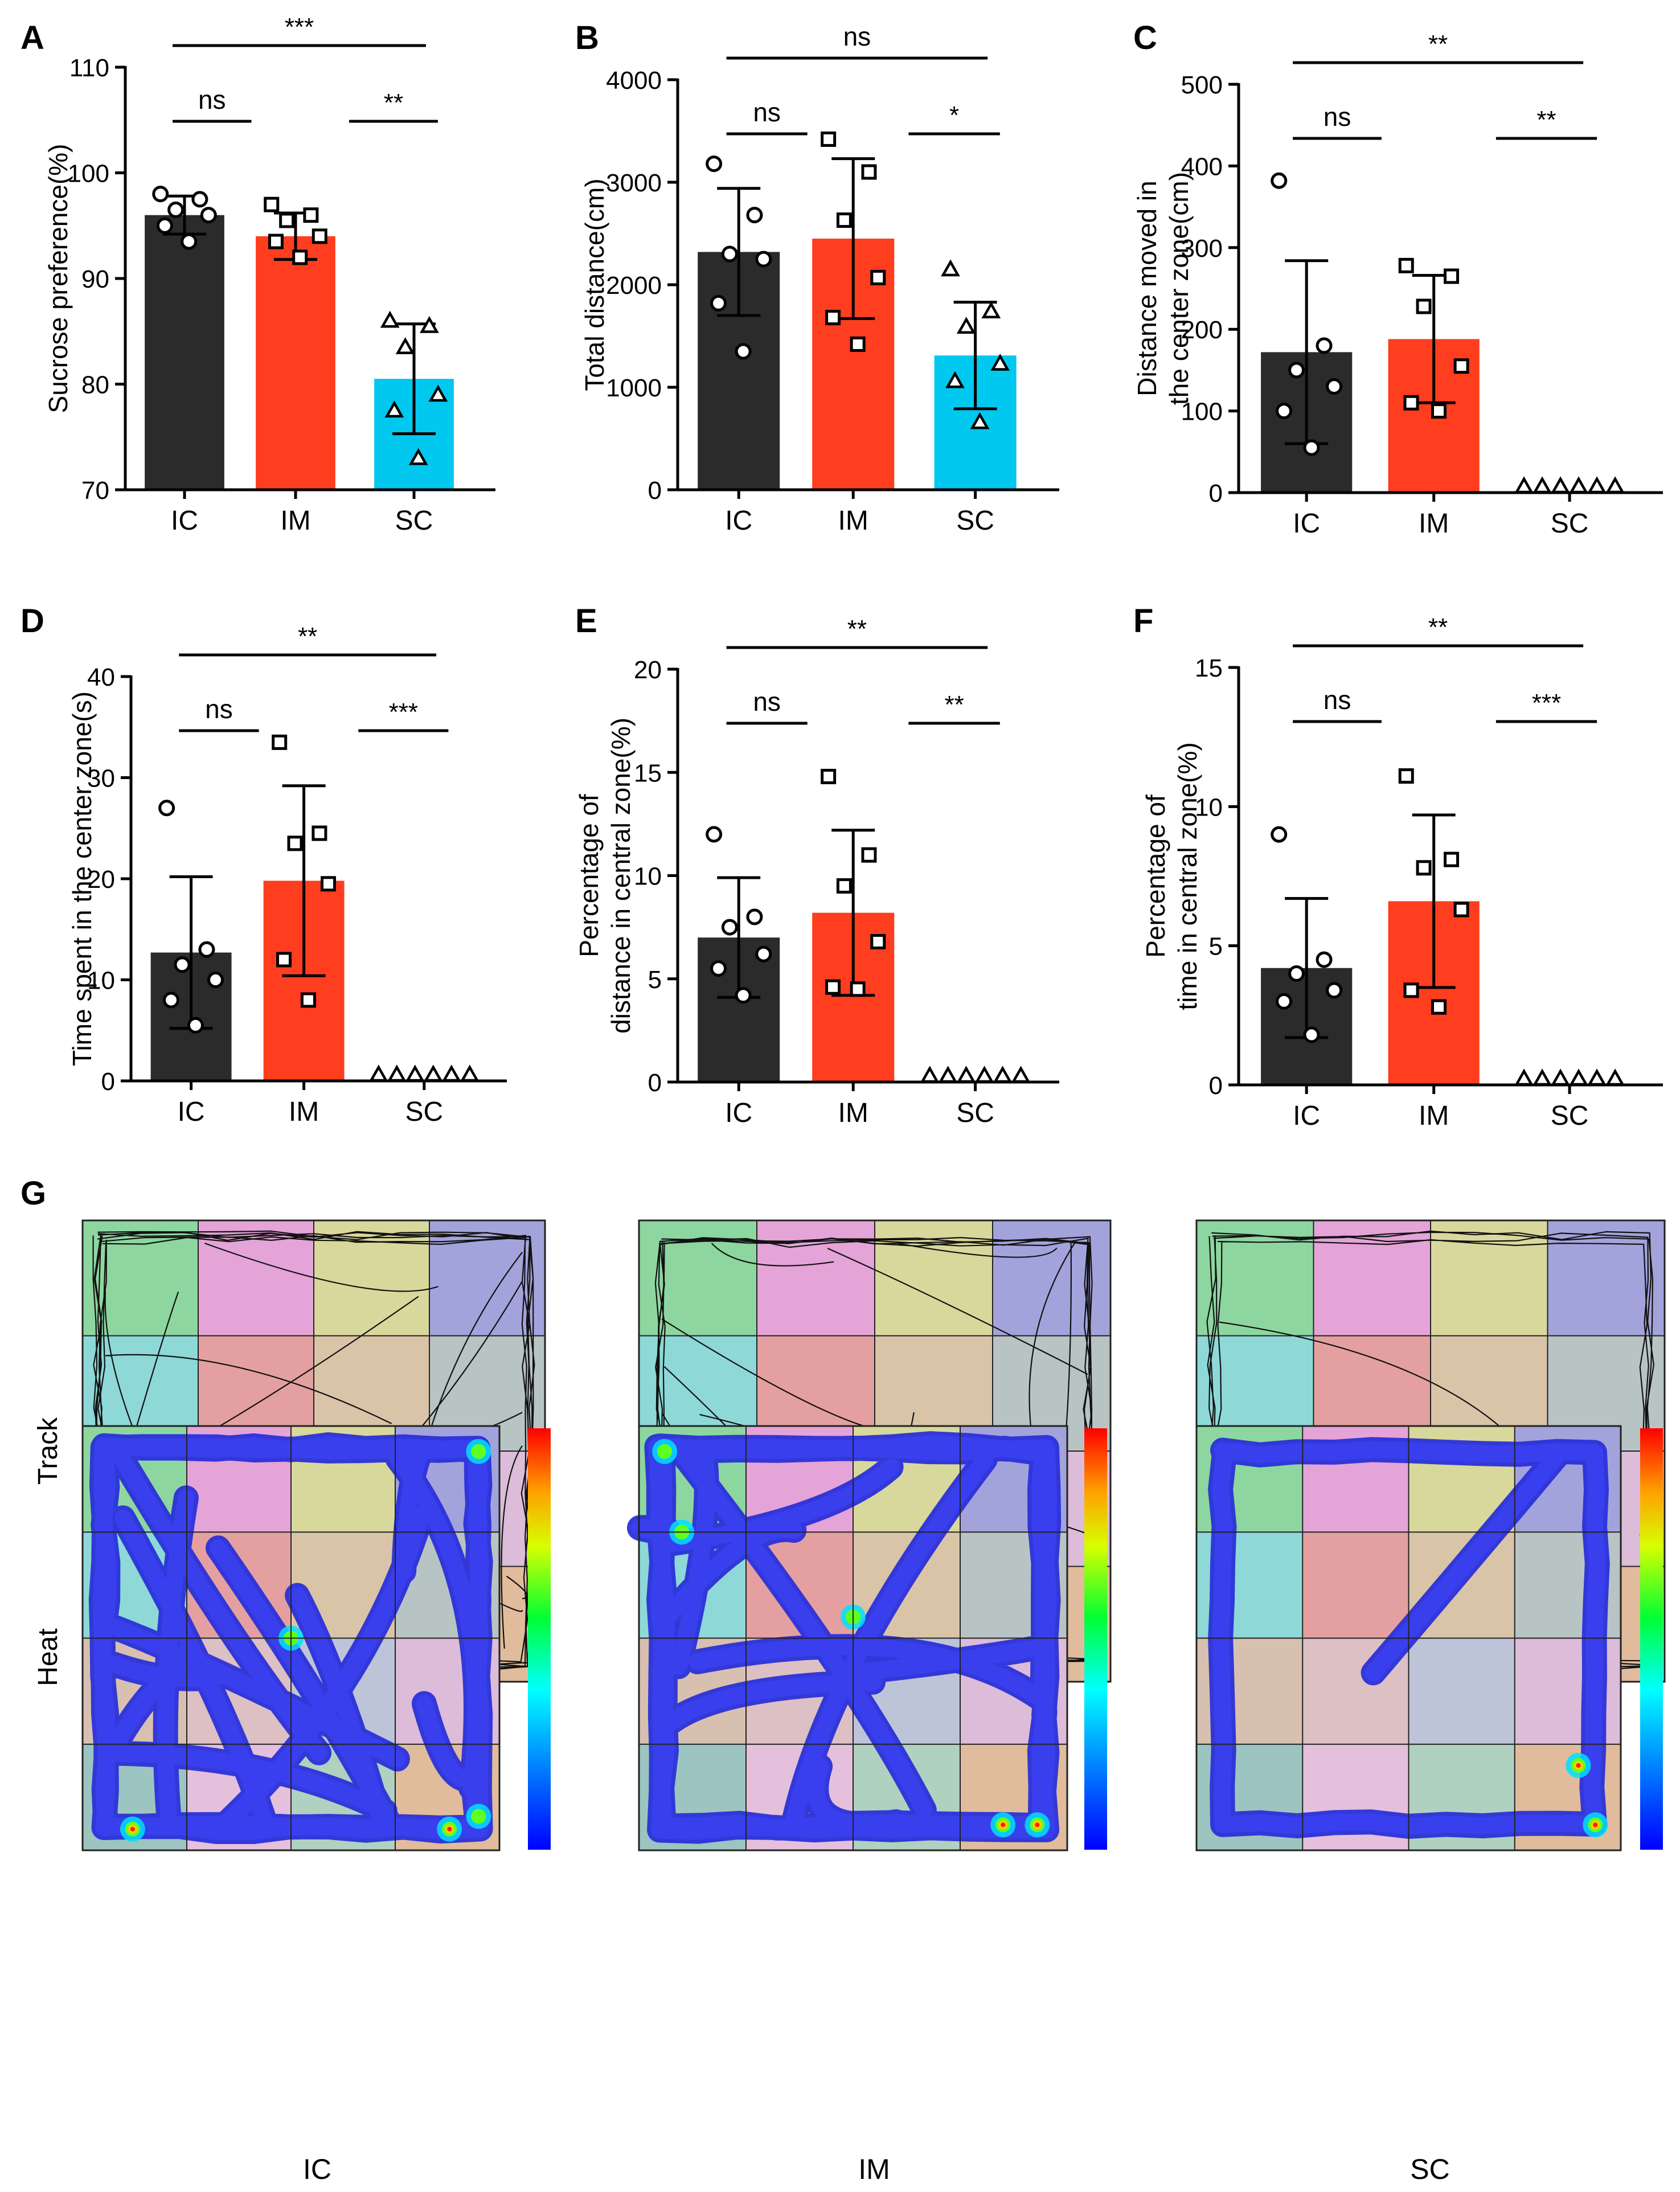  I want to click on y-axis-label: time in central zone(%), so click(1187, 876).